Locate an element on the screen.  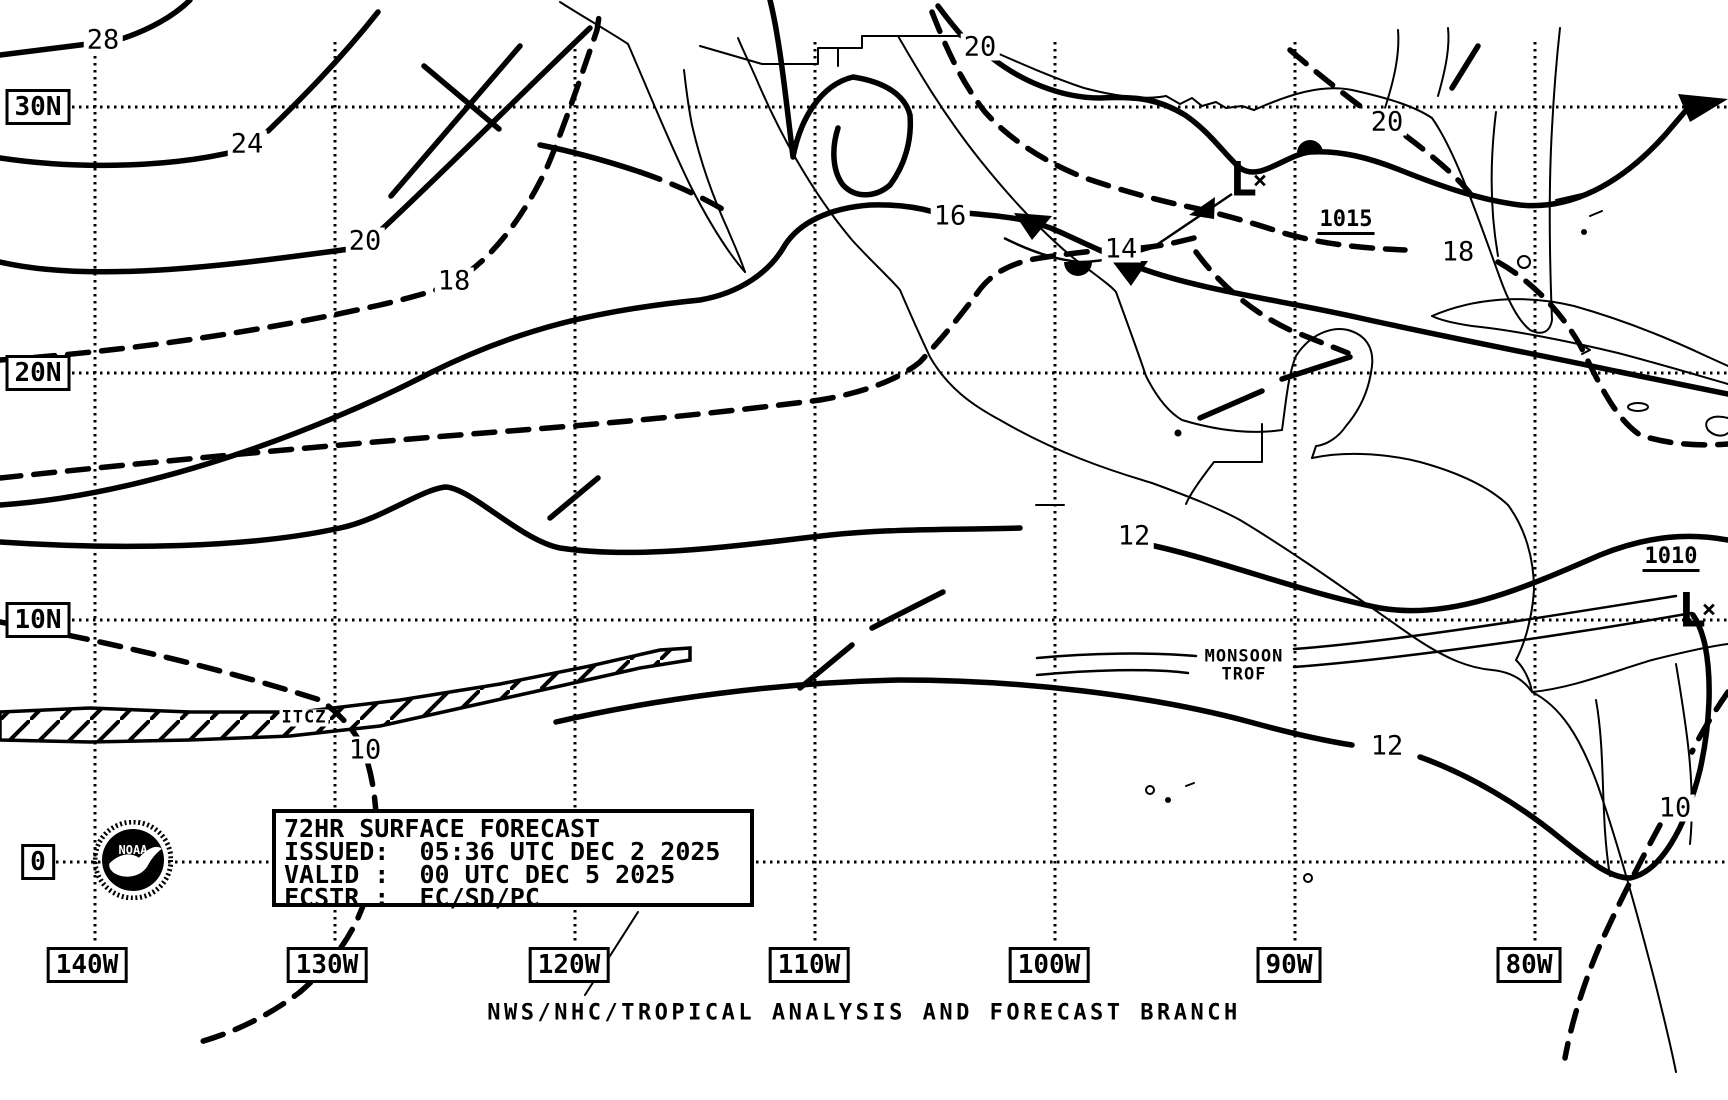
lat-label-10n: 10N is located at coordinates (38, 620).